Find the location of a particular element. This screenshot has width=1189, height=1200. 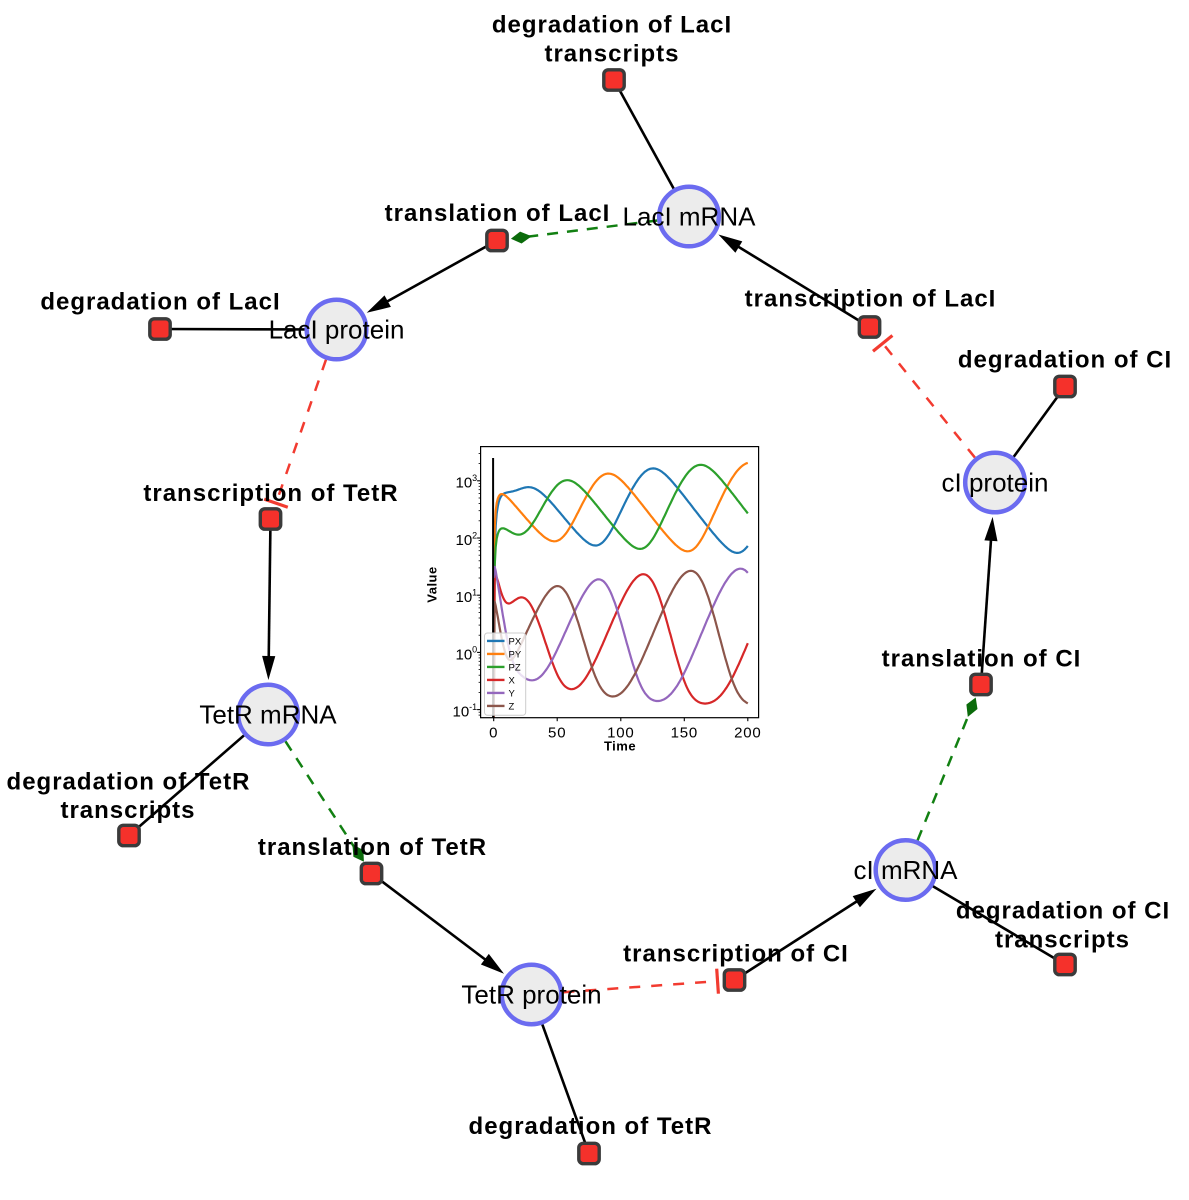

svg-text: 200 is located at coordinates (747, 732).